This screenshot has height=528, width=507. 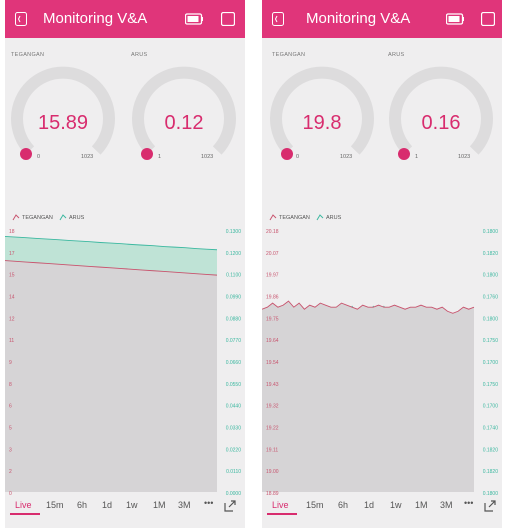 I want to click on app-title: Monitoring V&A, so click(x=95, y=18).